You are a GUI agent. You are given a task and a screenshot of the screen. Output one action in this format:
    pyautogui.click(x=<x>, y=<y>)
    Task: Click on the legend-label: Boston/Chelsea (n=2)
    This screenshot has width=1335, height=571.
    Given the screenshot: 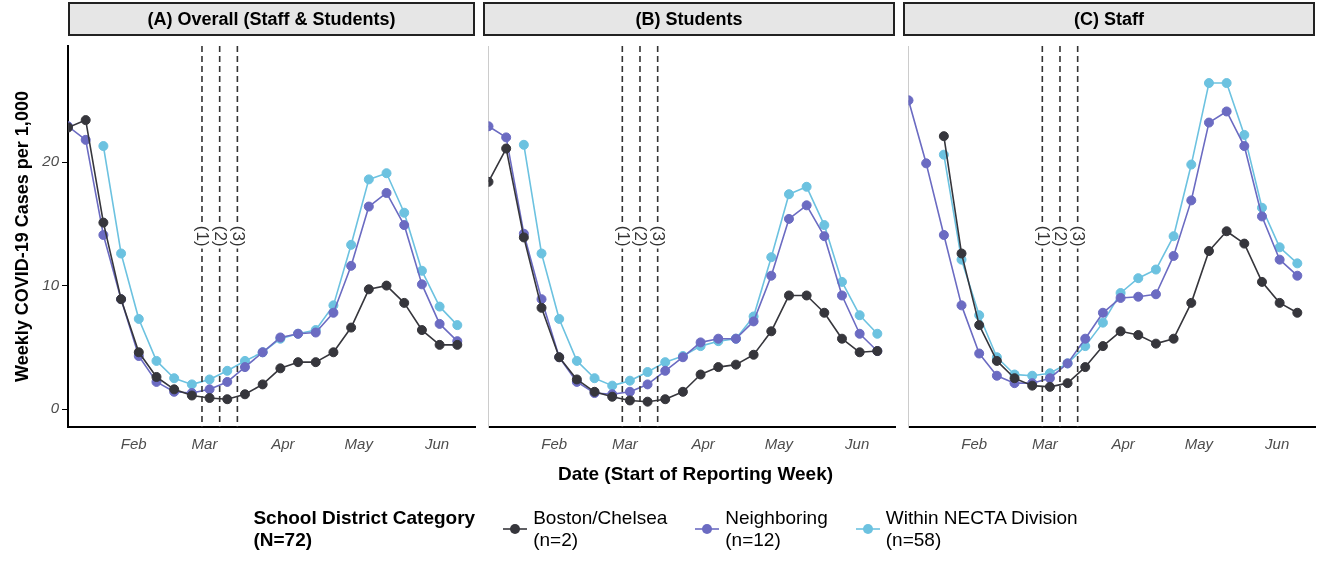 What is the action you would take?
    pyautogui.click(x=600, y=529)
    